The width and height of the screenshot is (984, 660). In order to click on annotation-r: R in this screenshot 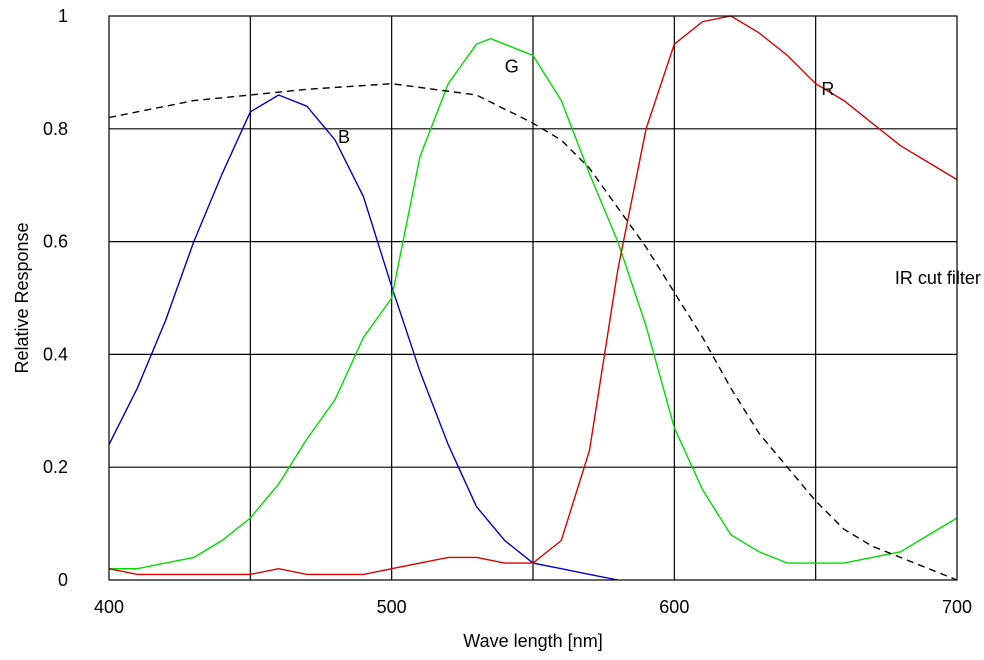, I will do `click(827, 89)`.